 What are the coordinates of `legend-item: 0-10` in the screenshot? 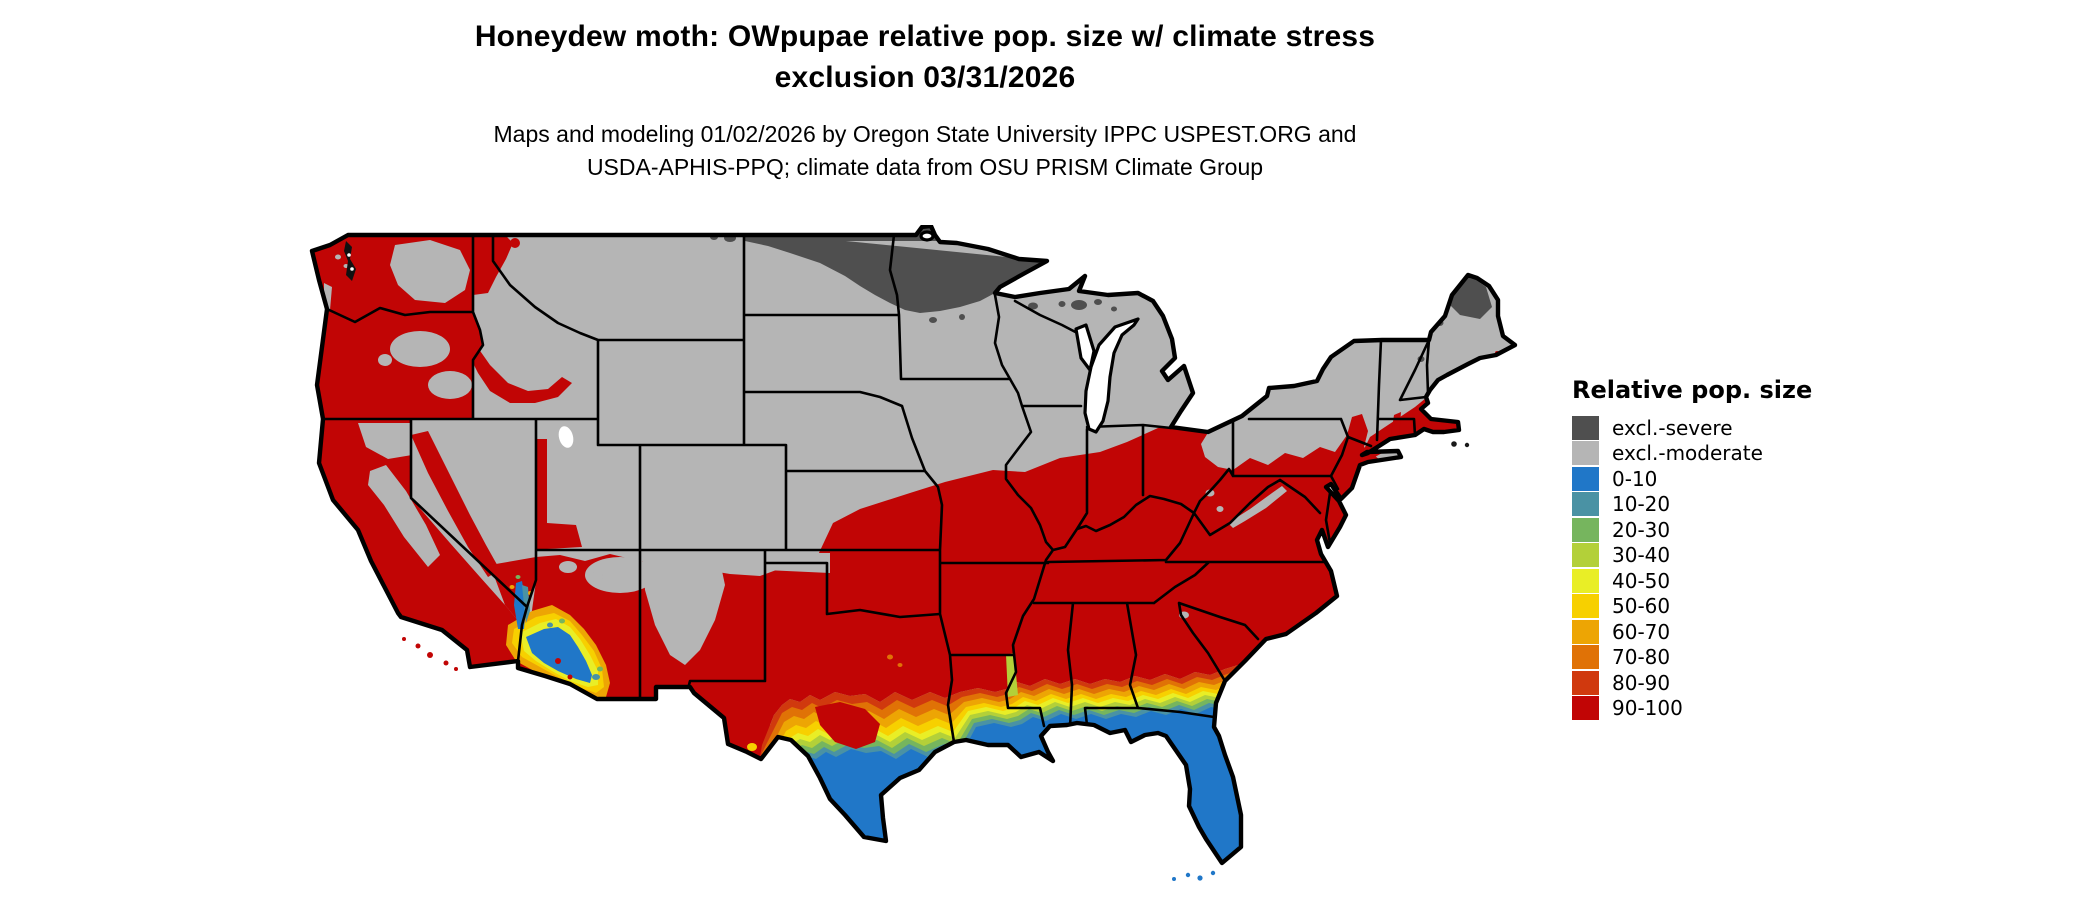 It's located at (1722, 479).